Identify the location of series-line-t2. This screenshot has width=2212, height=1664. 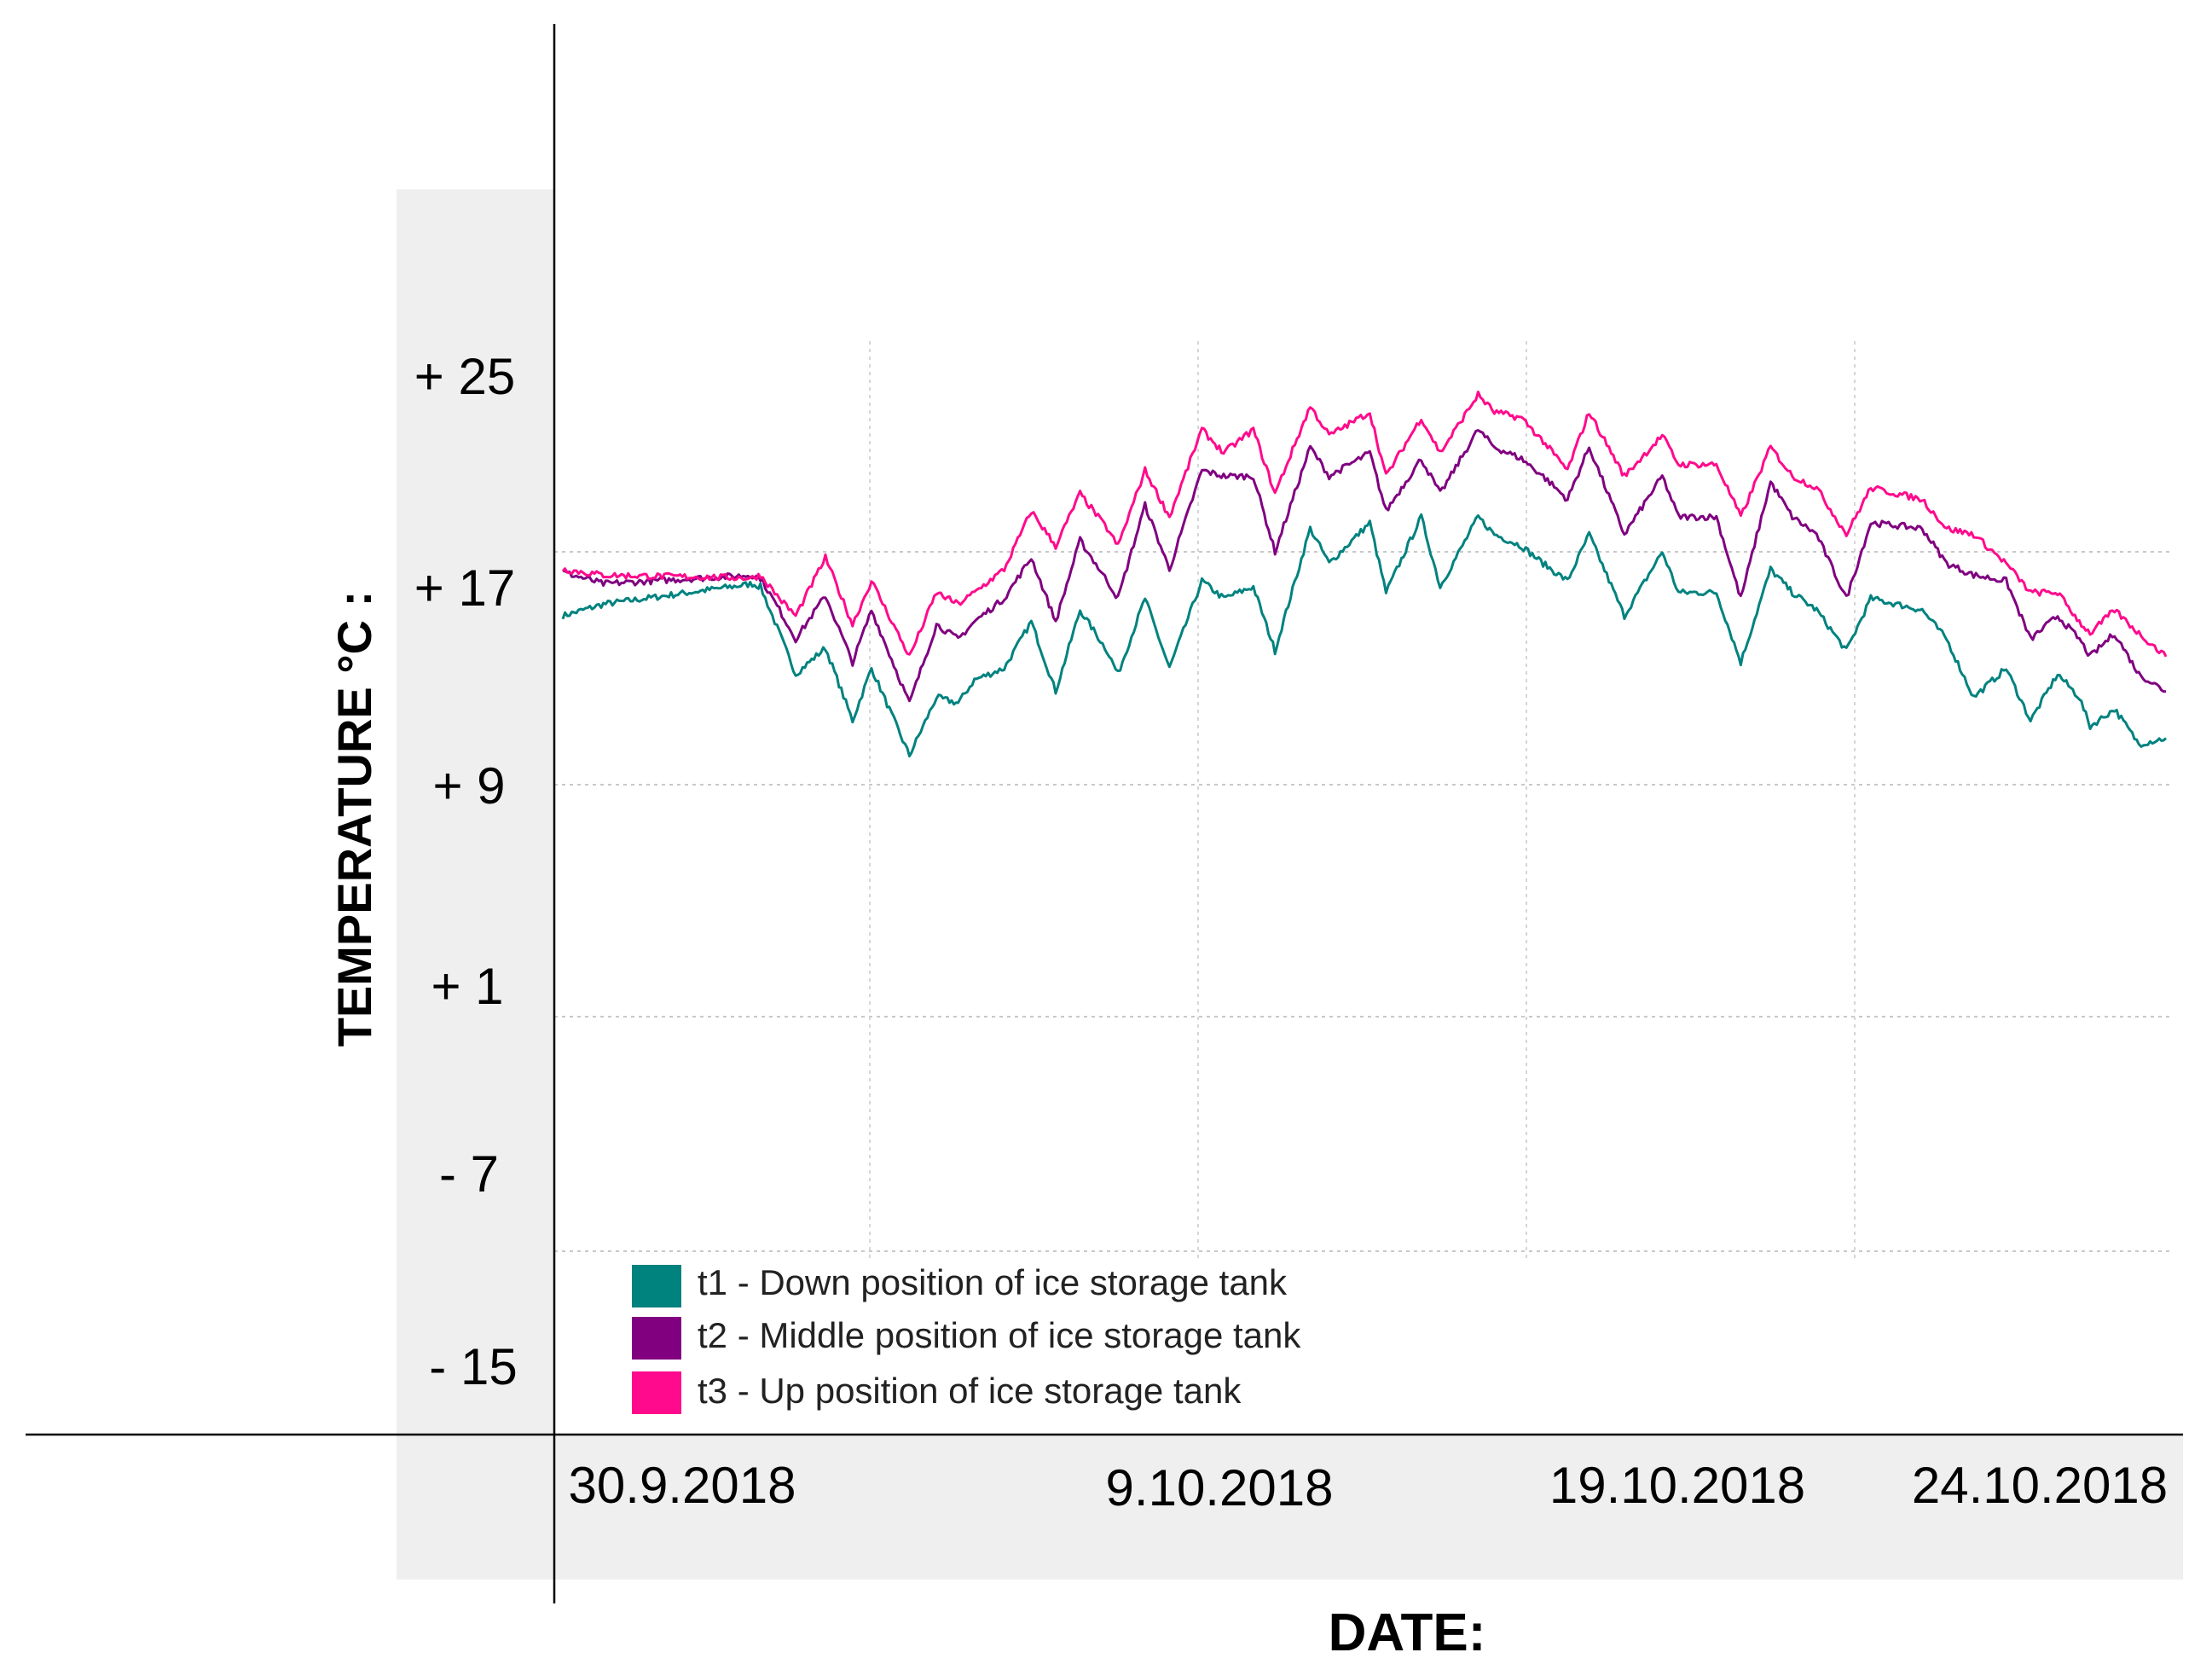
(1364, 566).